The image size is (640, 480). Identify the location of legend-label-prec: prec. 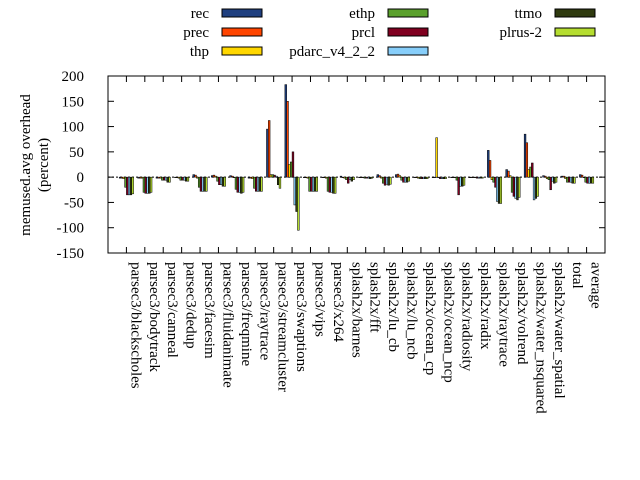
(196, 33).